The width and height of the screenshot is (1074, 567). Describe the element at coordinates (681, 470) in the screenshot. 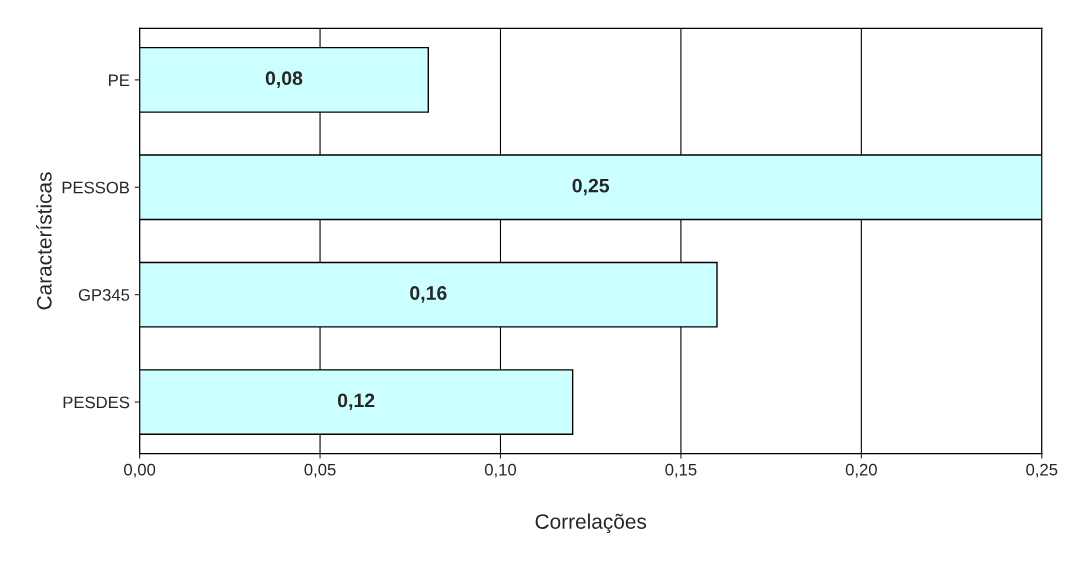

I see `x-tick-label: 0,15` at that location.